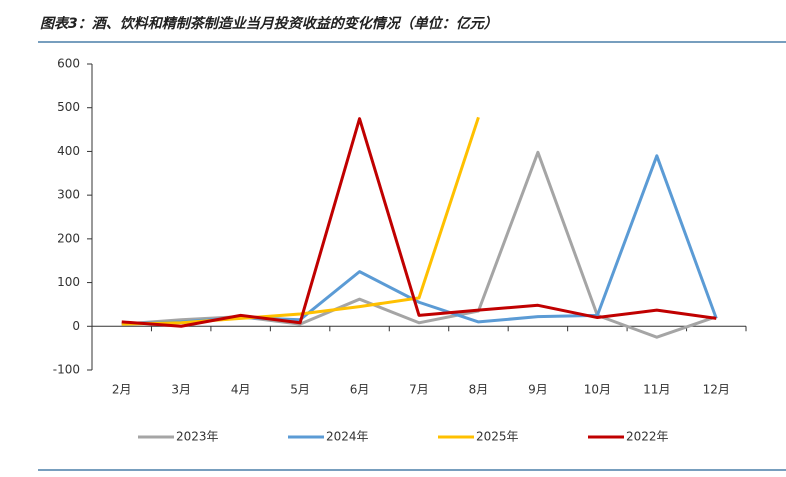  Describe the element at coordinates (68, 195) in the screenshot. I see `y-tick-label: 300` at that location.